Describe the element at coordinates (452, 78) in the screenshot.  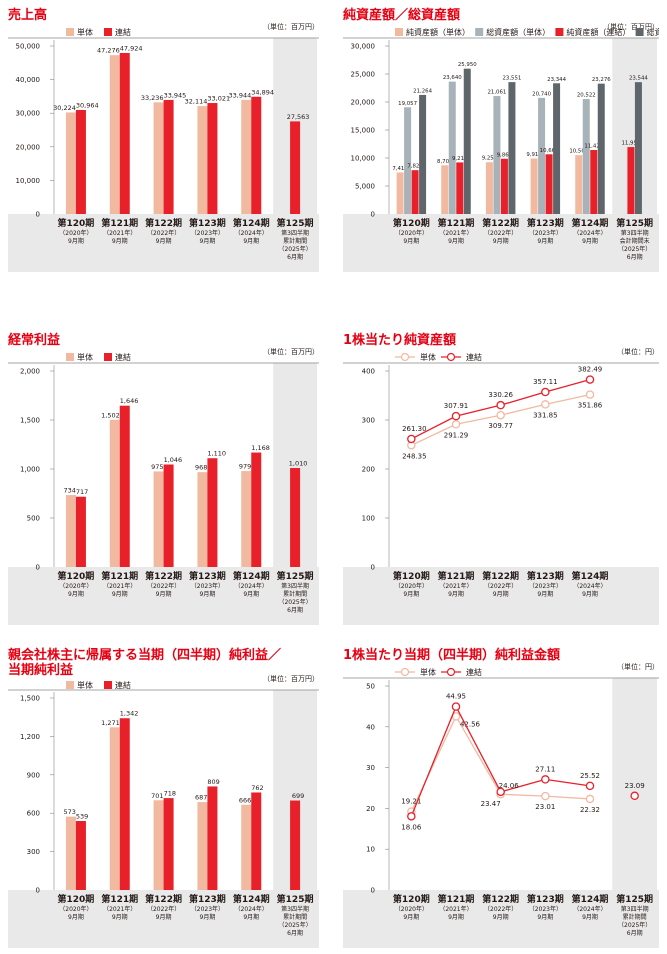
I see `bar-value-label: 23,640` at that location.